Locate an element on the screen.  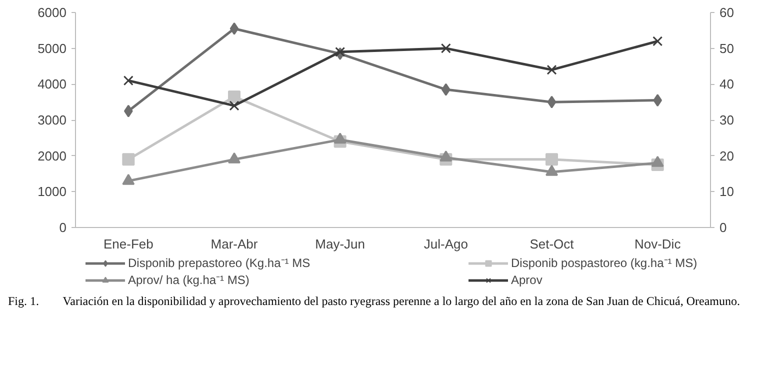
y2-tick-label: 50 is located at coordinates (727, 48).